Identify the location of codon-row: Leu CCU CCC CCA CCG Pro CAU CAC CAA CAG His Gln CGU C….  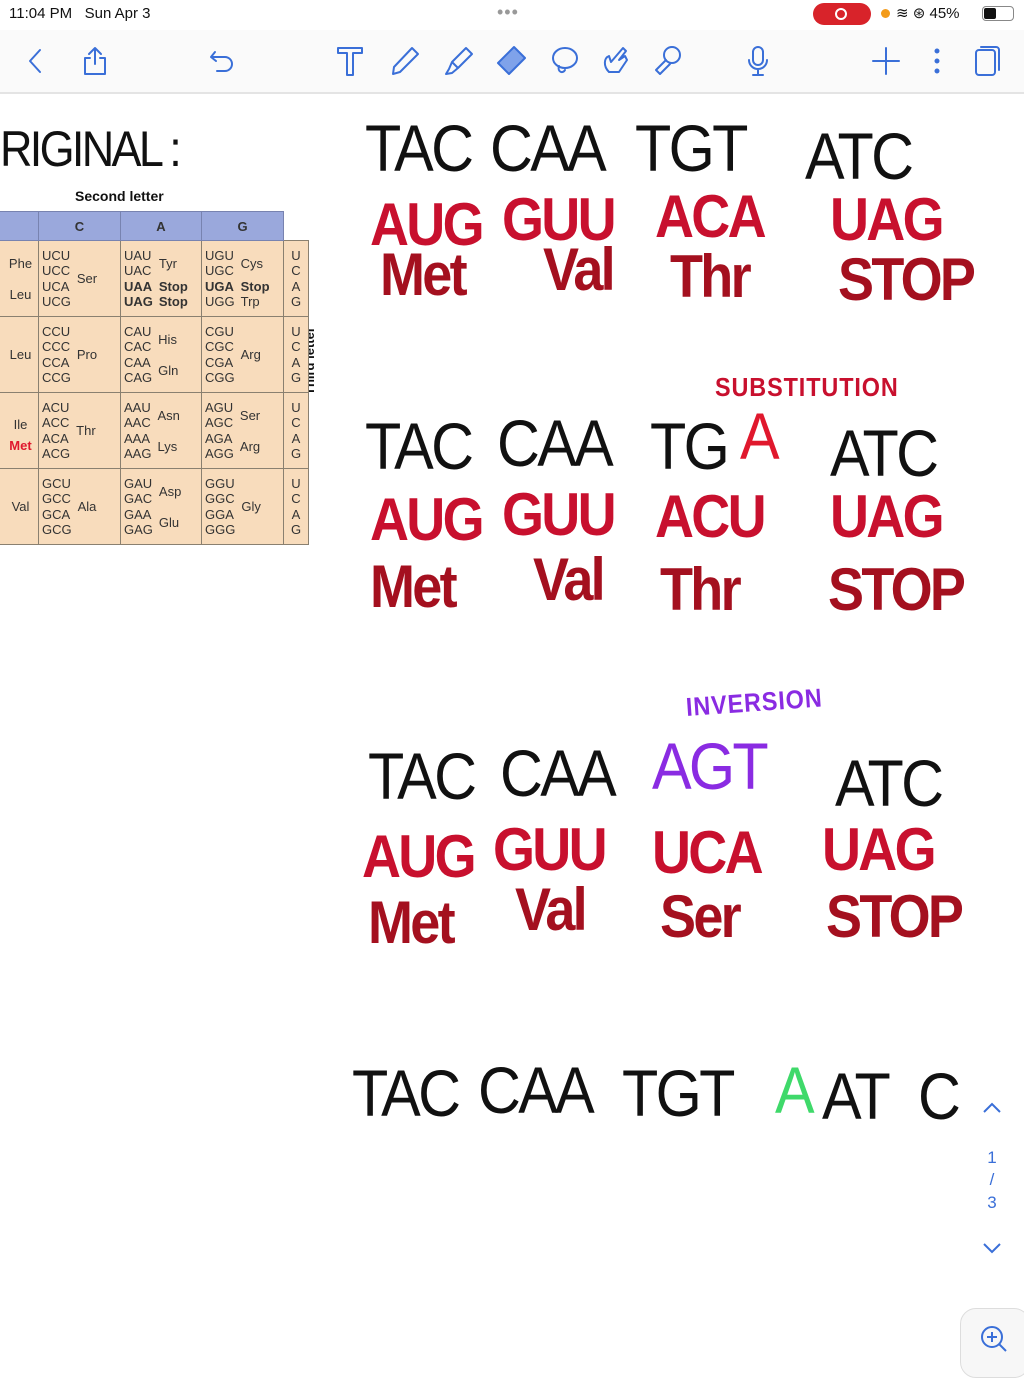
(154, 354).